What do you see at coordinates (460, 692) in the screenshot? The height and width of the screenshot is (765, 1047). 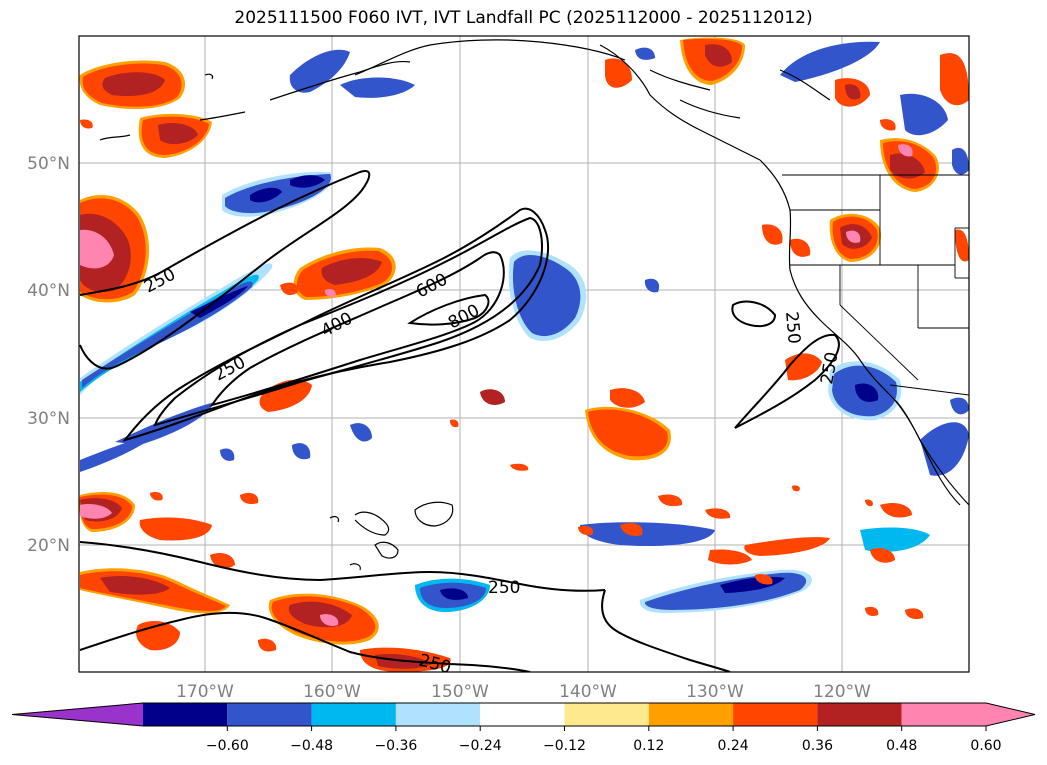 I see `lon-label-150w: 150°W` at bounding box center [460, 692].